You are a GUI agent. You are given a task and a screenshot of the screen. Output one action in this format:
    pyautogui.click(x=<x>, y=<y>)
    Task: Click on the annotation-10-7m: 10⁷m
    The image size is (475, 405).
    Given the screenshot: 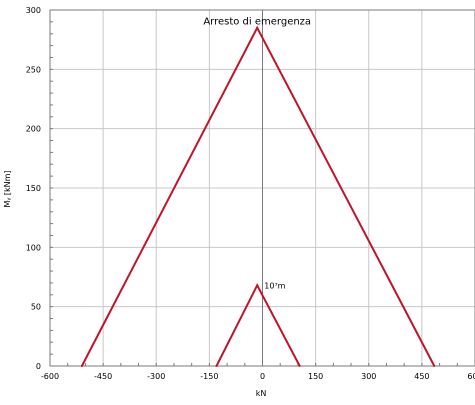 What is the action you would take?
    pyautogui.click(x=274, y=285)
    